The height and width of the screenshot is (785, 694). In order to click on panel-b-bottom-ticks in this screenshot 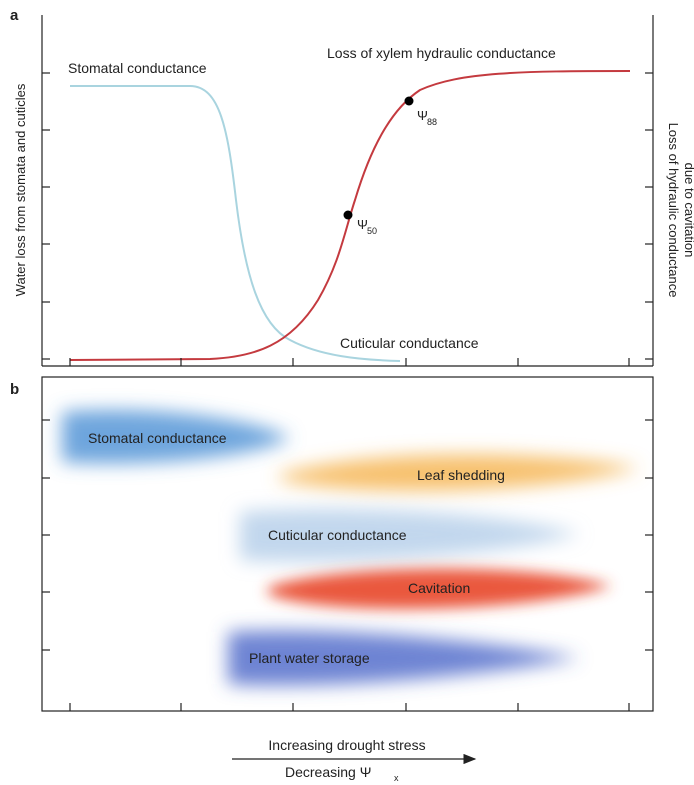, I will do `click(349, 707)`.